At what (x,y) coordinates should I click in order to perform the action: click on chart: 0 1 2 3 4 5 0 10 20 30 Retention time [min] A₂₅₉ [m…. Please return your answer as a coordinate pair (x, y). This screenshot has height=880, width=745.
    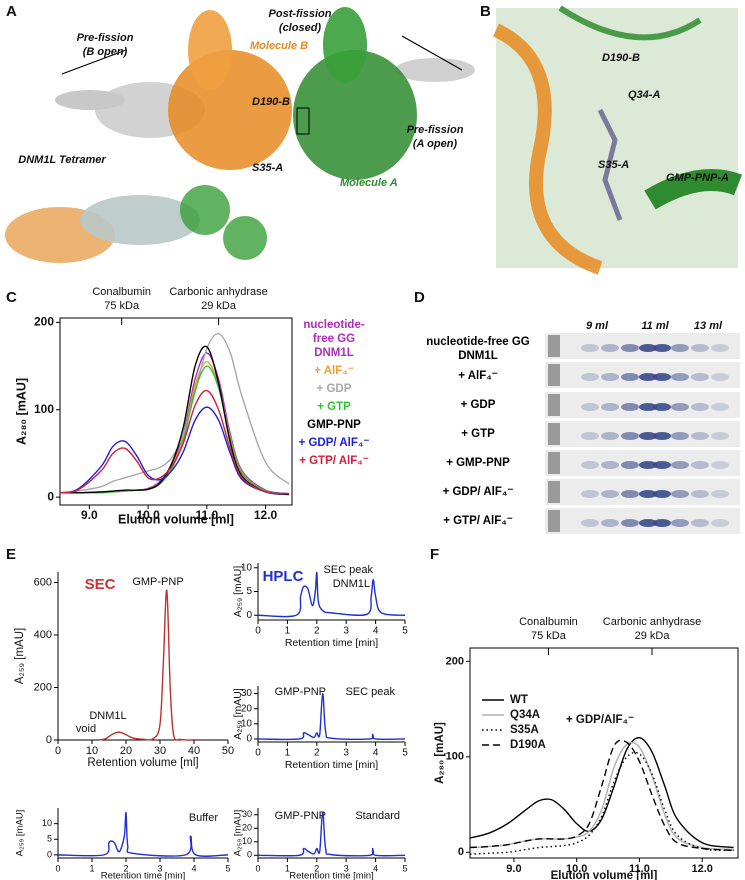
    Looking at the image, I should click on (320, 728).